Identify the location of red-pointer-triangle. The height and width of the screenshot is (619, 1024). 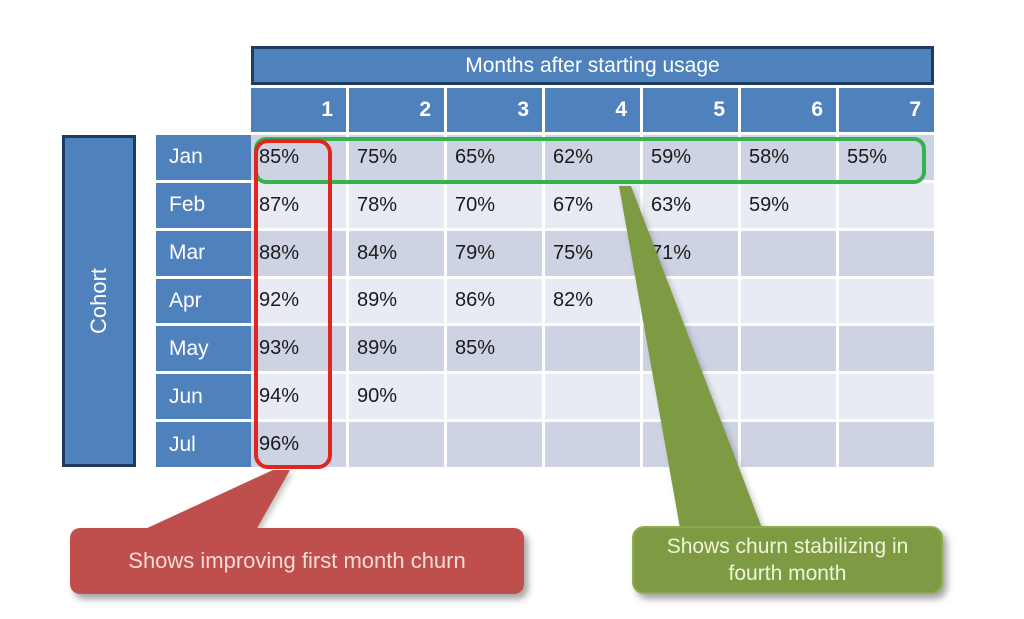
(216, 500).